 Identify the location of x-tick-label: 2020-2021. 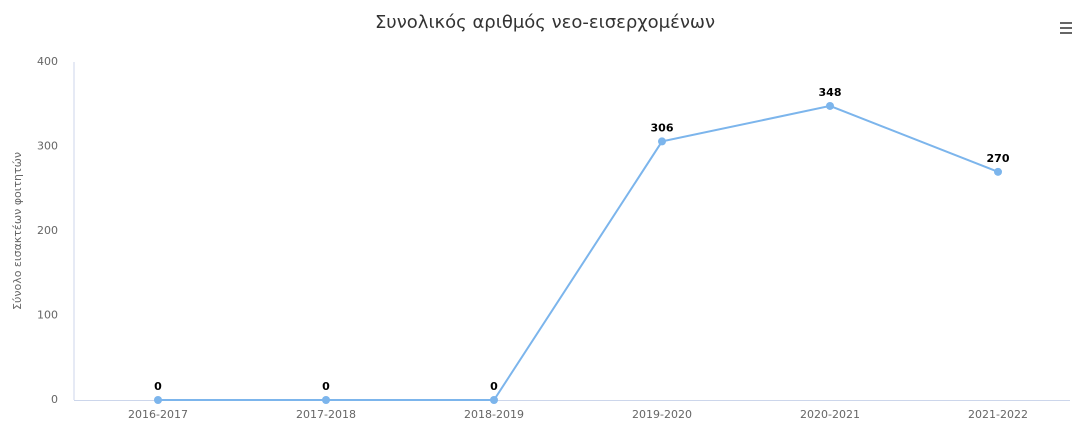
(830, 414).